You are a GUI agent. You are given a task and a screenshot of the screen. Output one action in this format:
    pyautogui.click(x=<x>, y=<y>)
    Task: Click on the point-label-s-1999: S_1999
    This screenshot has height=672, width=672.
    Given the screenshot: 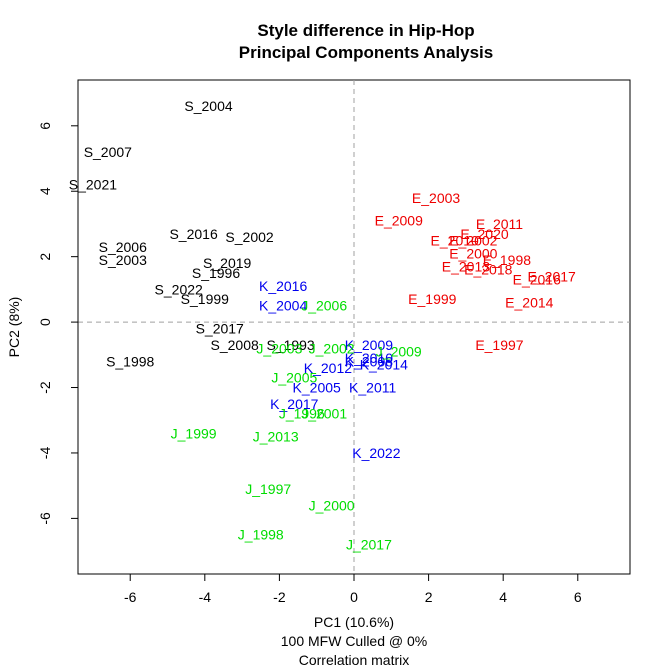 What is the action you would take?
    pyautogui.click(x=205, y=299)
    